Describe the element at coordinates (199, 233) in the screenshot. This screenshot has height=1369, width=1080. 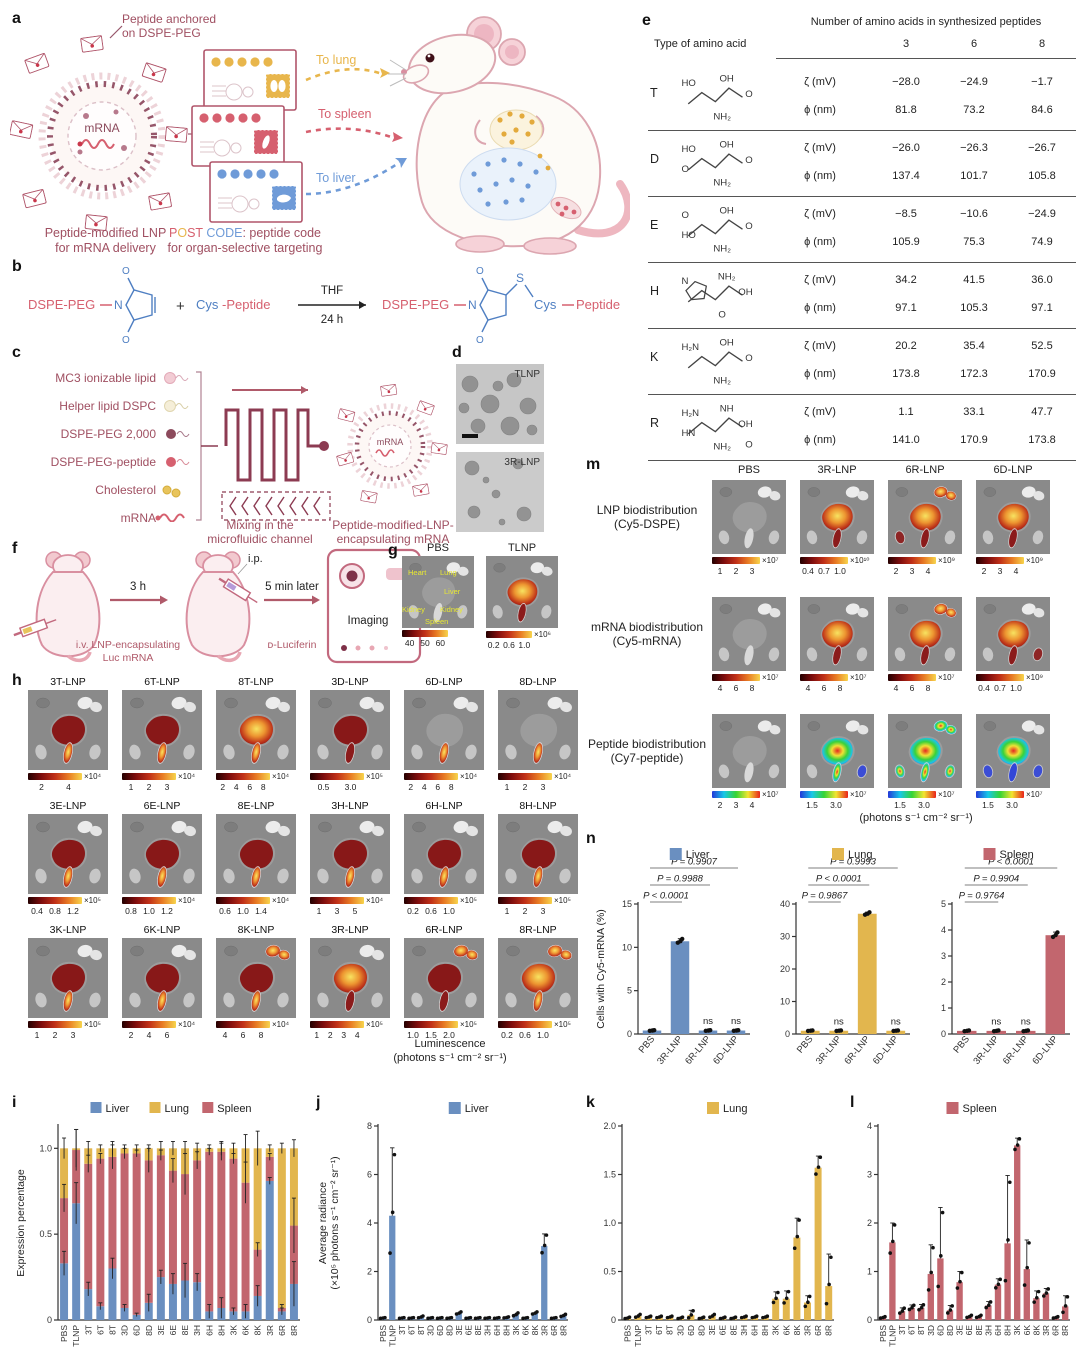
I see `postcode-segment: T` at that location.